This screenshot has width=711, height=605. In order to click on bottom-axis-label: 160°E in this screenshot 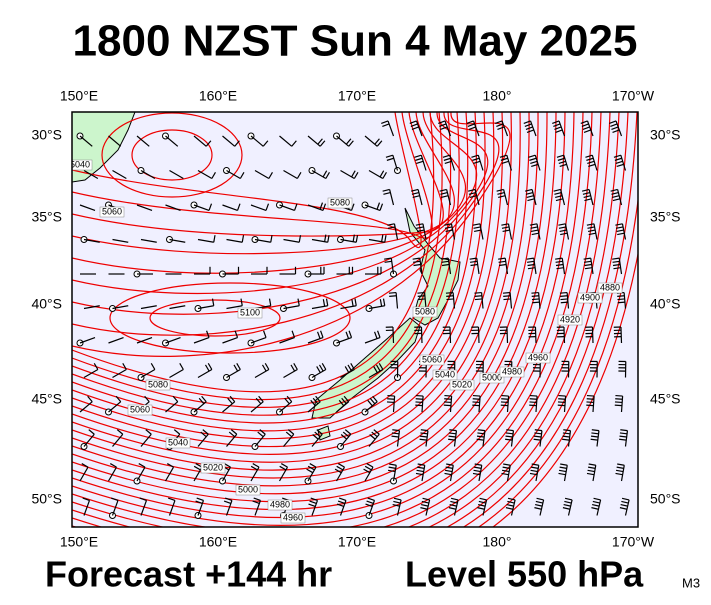, I will do `click(218, 542)`.